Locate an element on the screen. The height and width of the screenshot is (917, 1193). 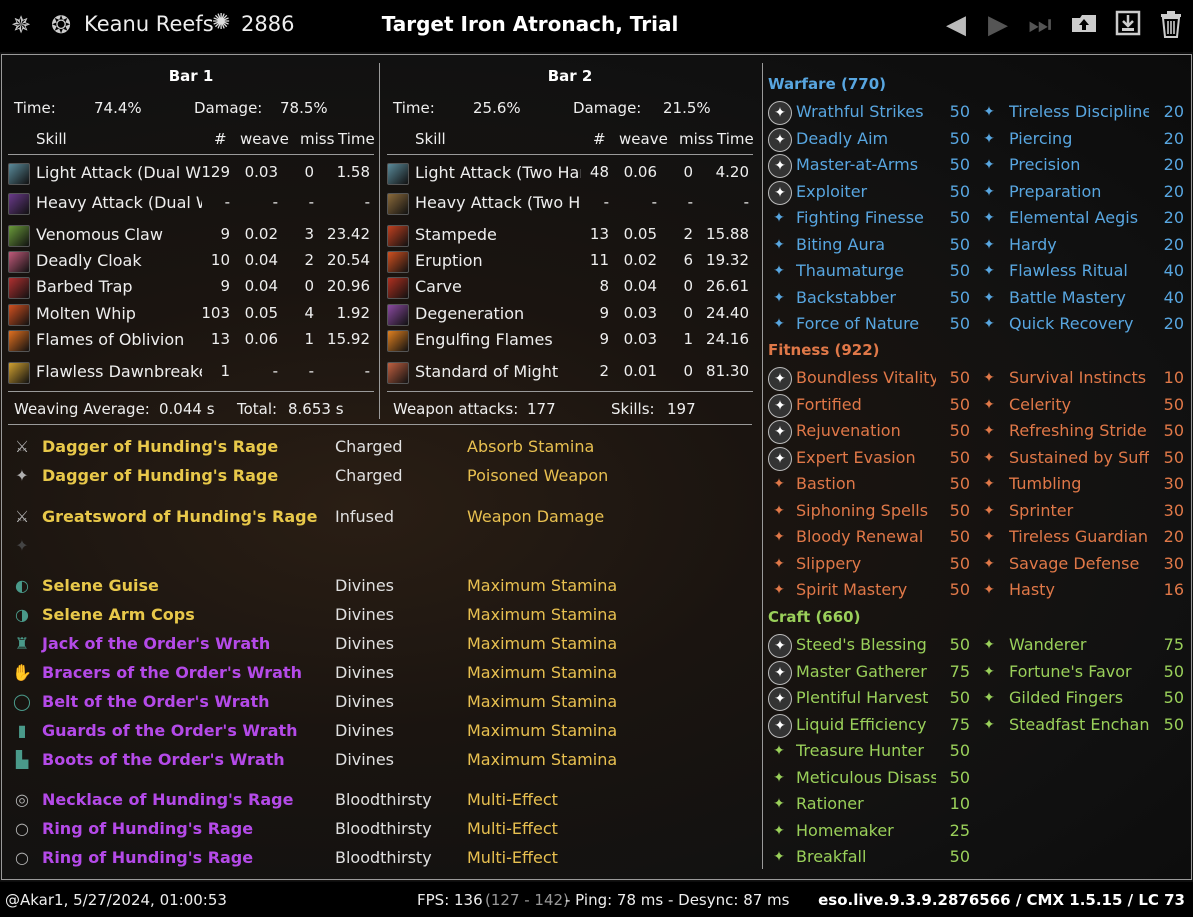
skill-row: Barbed Trap 9 0.04 0 20.96 is located at coordinates (191, 286).